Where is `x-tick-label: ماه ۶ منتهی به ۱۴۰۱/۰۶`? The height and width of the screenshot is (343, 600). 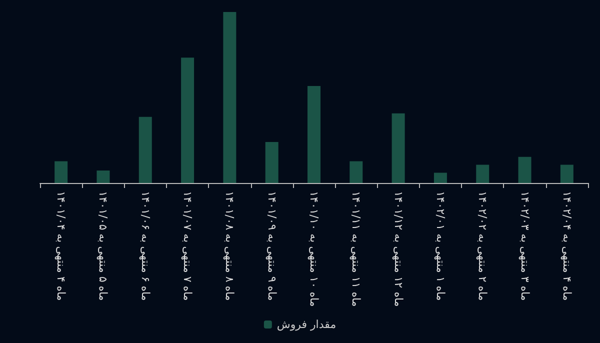
x-tick-label: ماه ۶ منتهی به ۱۴۰۱/۰۶ is located at coordinates (145, 246).